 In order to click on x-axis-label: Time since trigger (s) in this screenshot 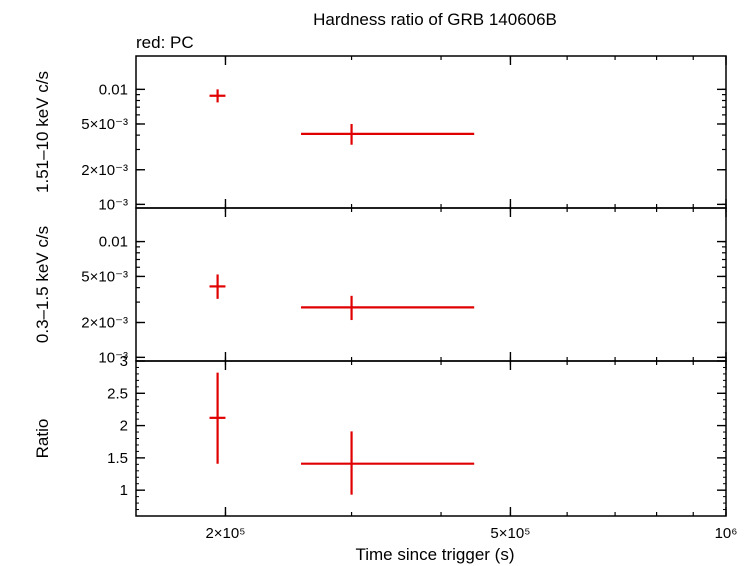, I will do `click(434, 554)`.